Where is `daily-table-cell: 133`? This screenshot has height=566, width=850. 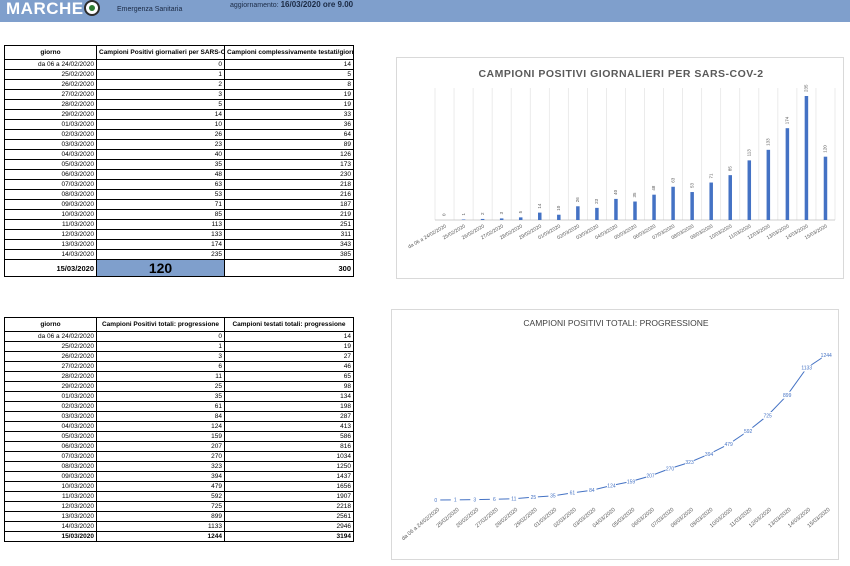
daily-table-cell: 133 is located at coordinates (161, 235).